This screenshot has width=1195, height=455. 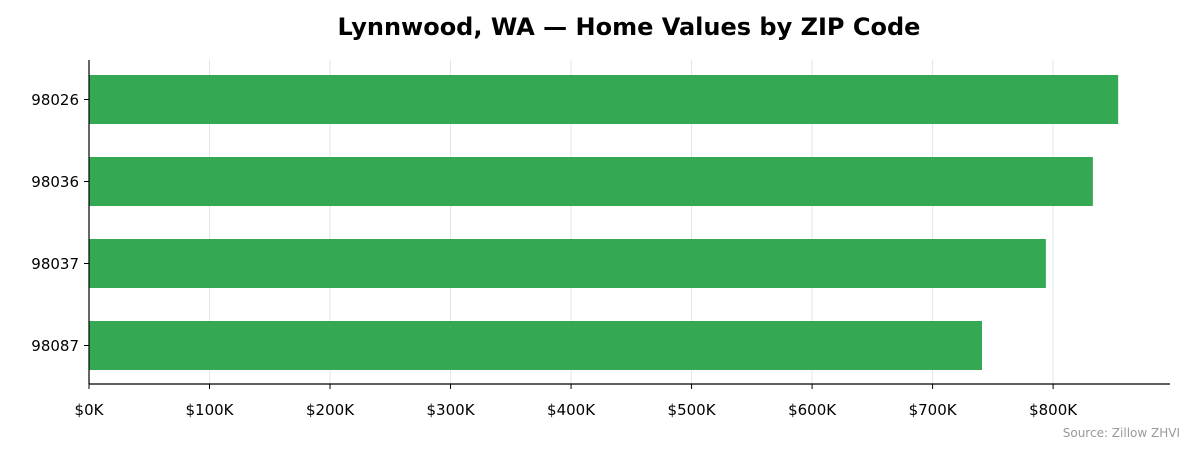 What do you see at coordinates (55, 264) in the screenshot?
I see `y-tick-label-98037: 98037` at bounding box center [55, 264].